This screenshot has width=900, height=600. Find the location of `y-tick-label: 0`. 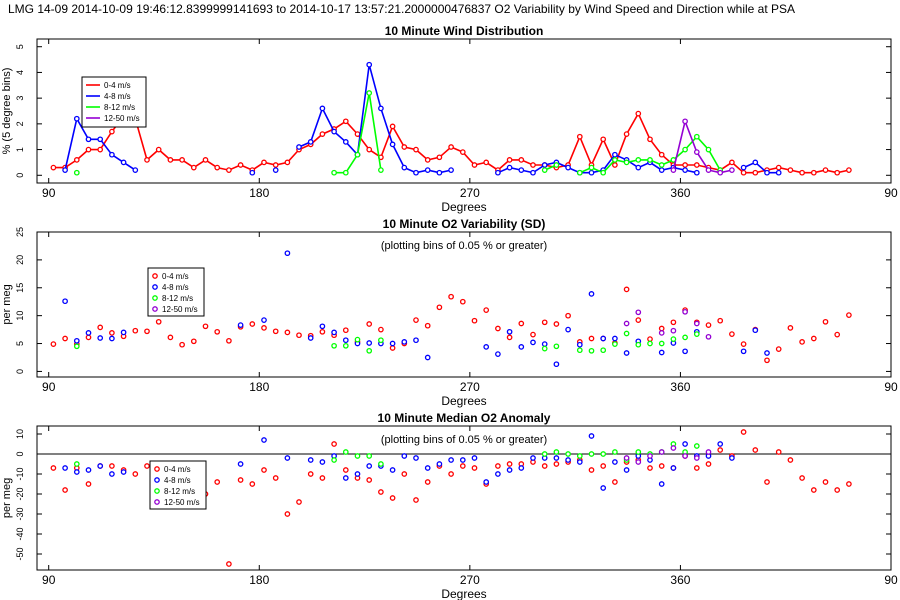

y-tick-label: 0 is located at coordinates (20, 453).